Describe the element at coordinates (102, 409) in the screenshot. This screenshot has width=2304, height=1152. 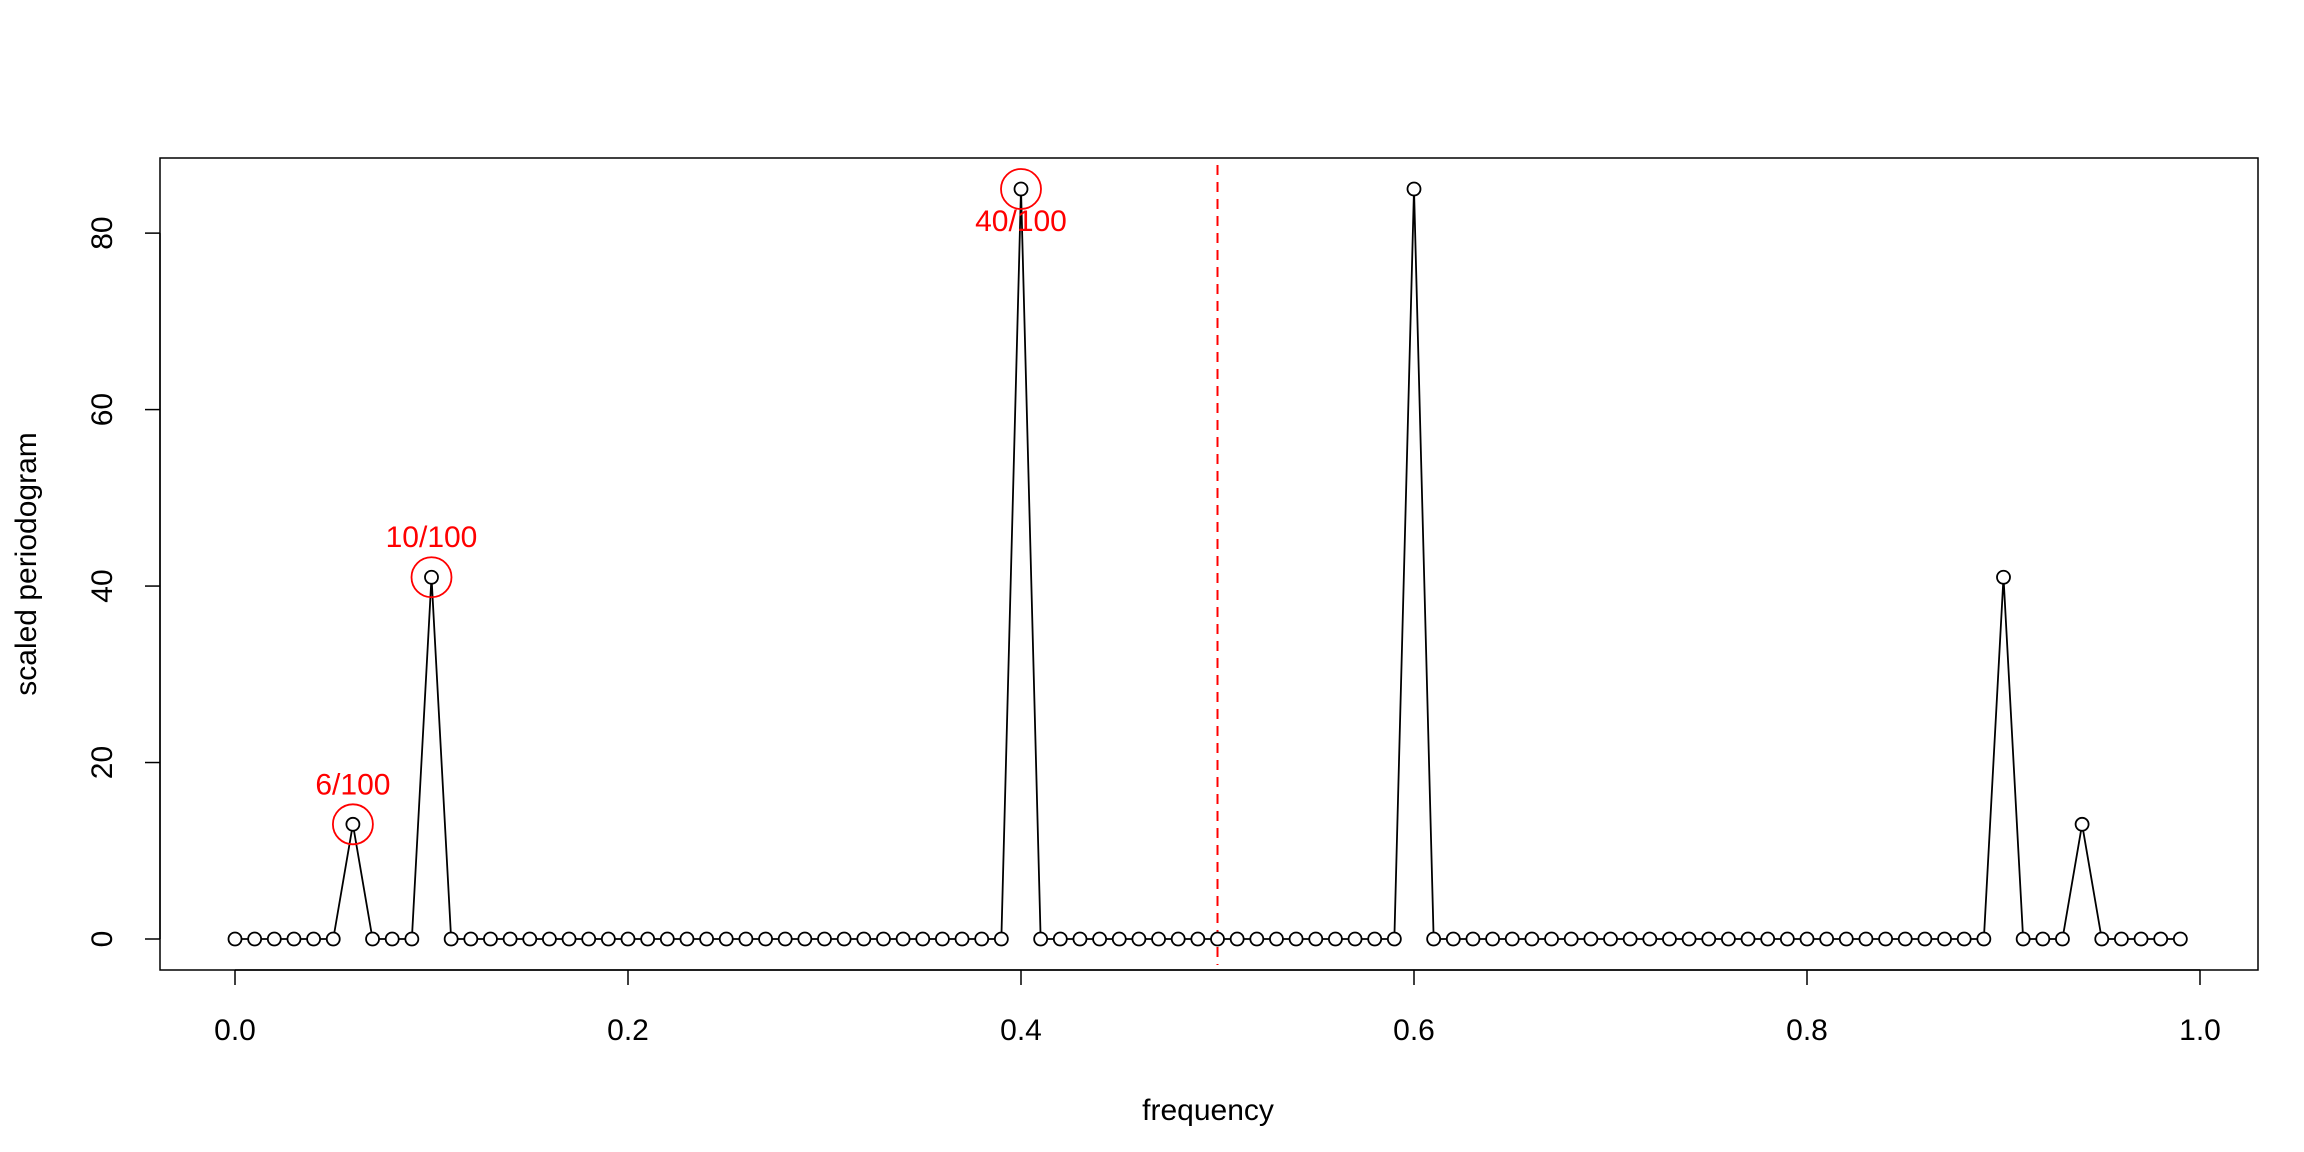
I see `y-tick-label: 60` at that location.